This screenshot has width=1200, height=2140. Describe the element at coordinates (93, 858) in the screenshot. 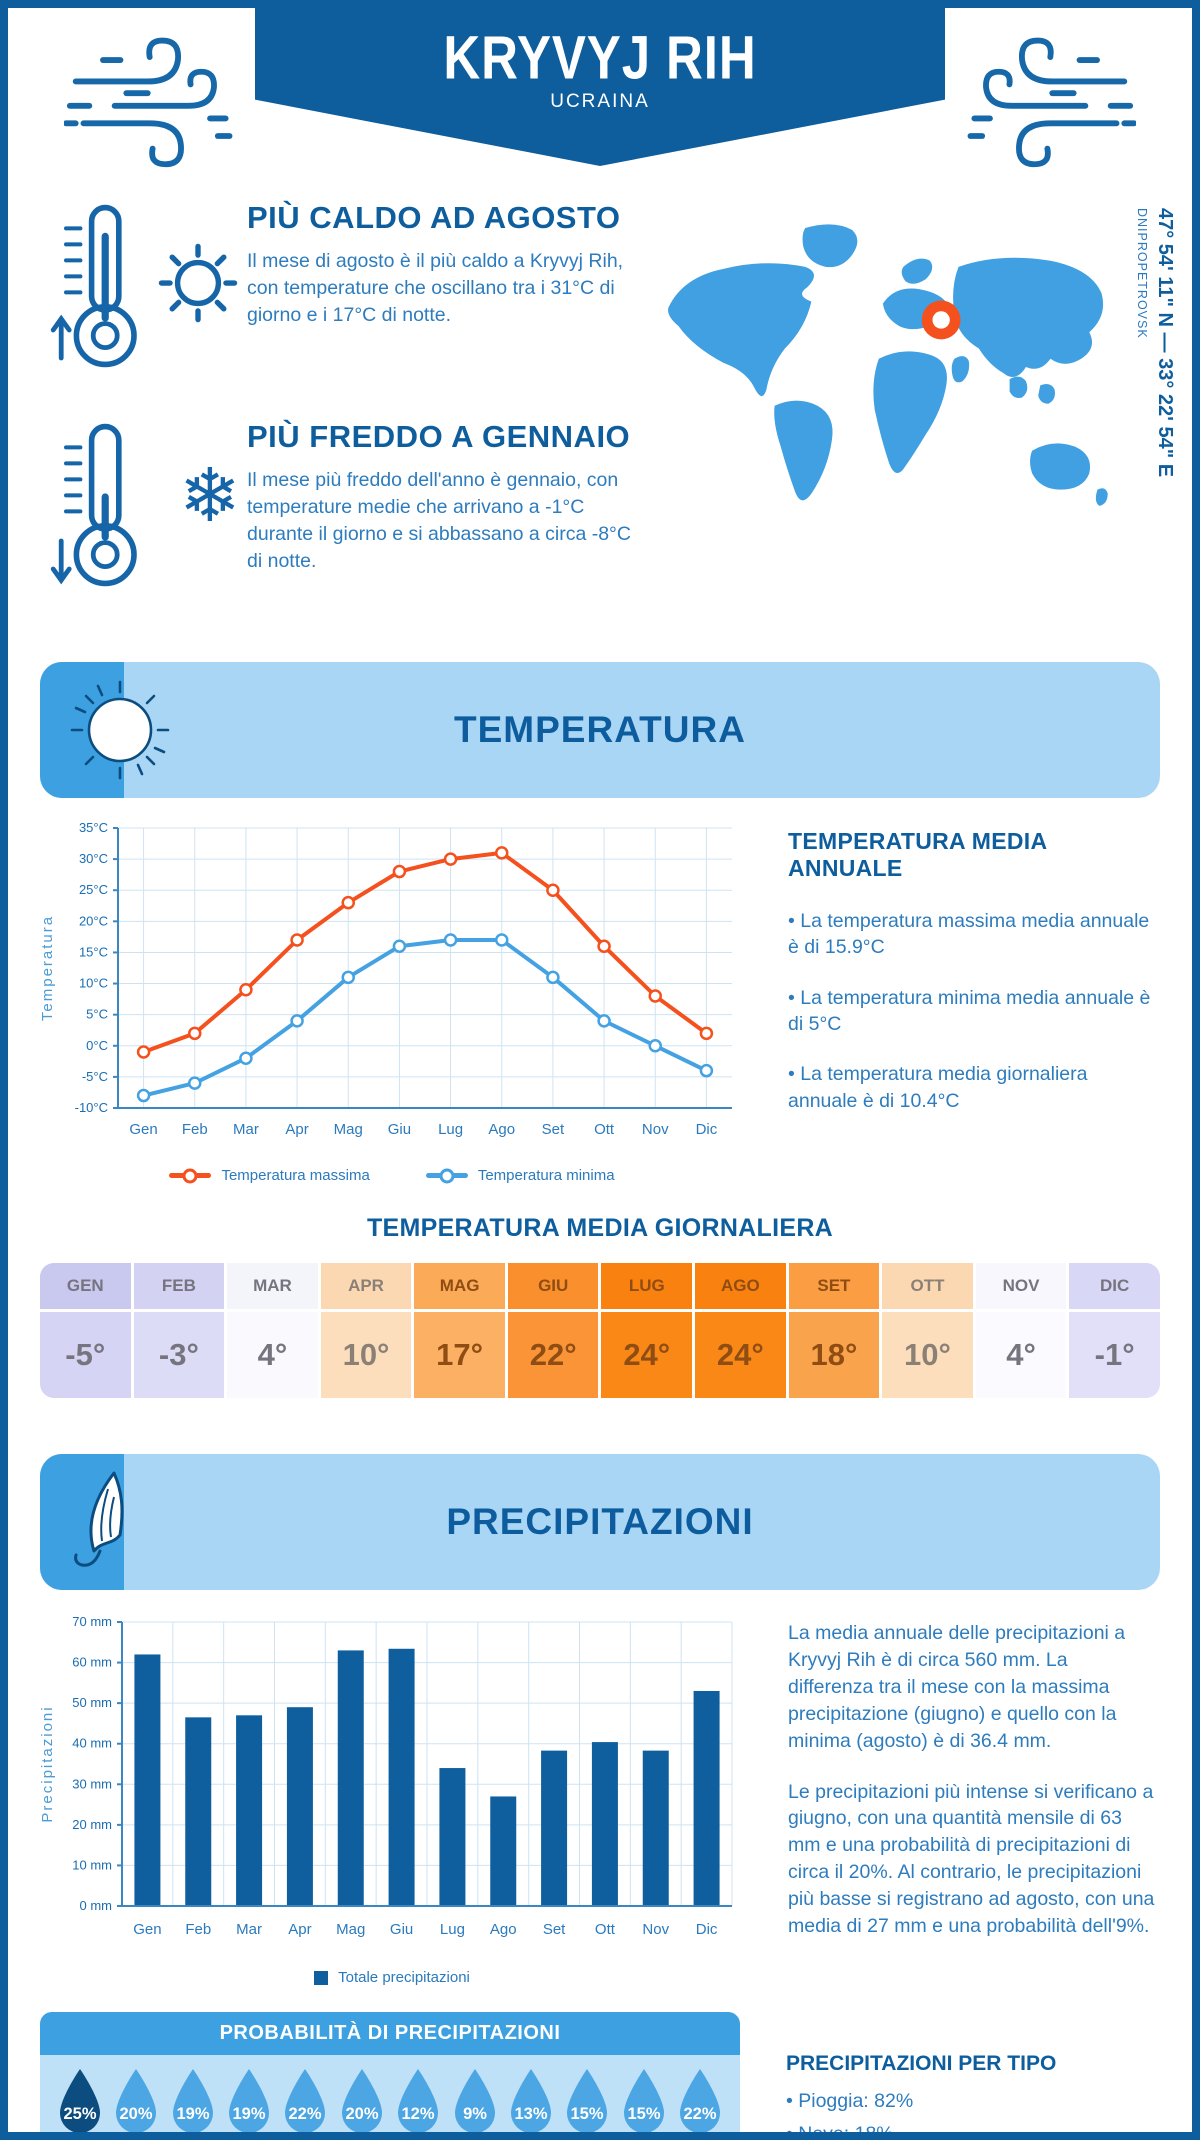

I see `svg-text: 30°C` at that location.